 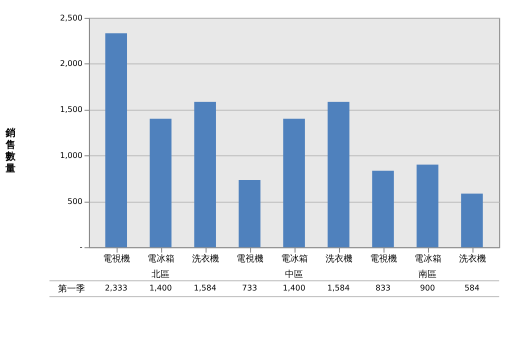 What do you see at coordinates (75, 201) in the screenshot?
I see `y-tick-label: 500` at bounding box center [75, 201].